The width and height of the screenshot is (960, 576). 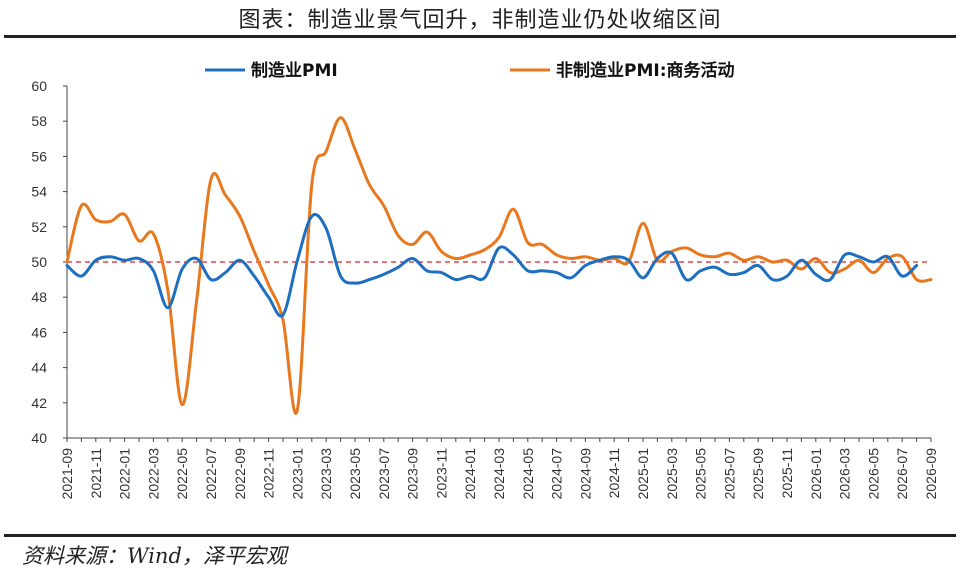 What do you see at coordinates (931, 474) in the screenshot?
I see `x-tick-label: 2026-09` at bounding box center [931, 474].